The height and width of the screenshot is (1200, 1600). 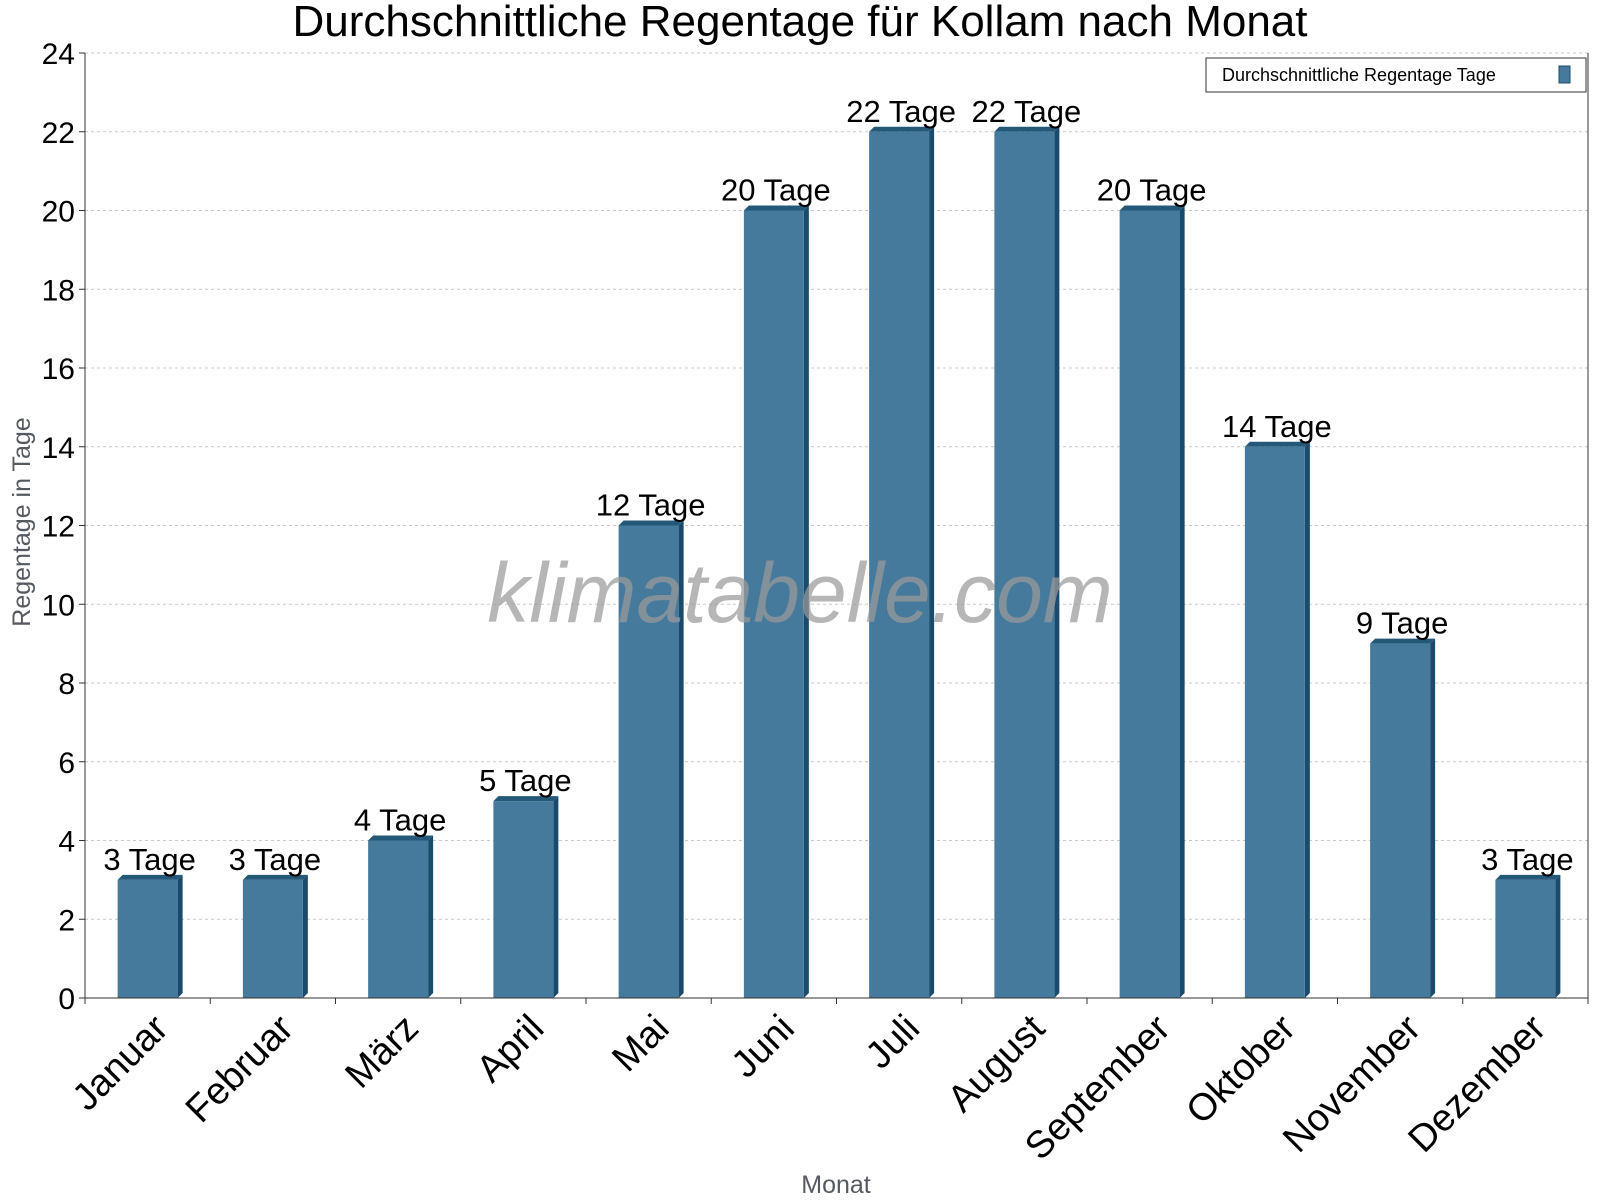 What do you see at coordinates (763, 1046) in the screenshot?
I see `x-tick-label: Juni` at bounding box center [763, 1046].